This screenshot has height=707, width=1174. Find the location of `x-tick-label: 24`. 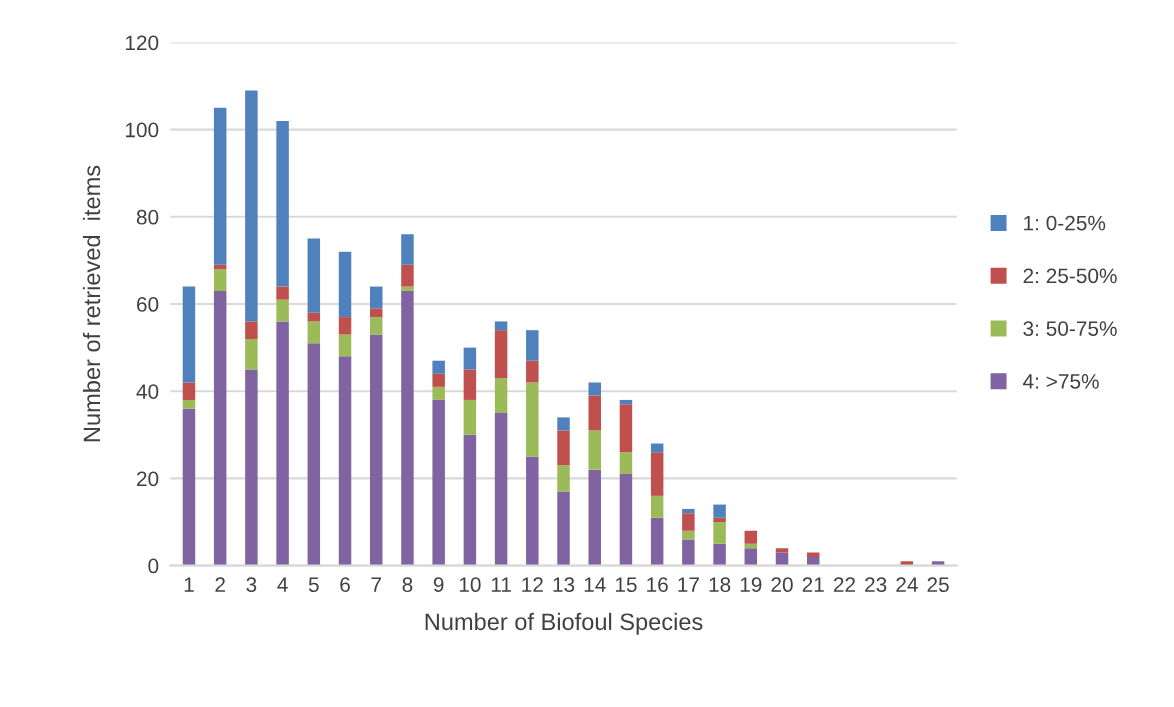

x-tick-label: 24 is located at coordinates (907, 584).